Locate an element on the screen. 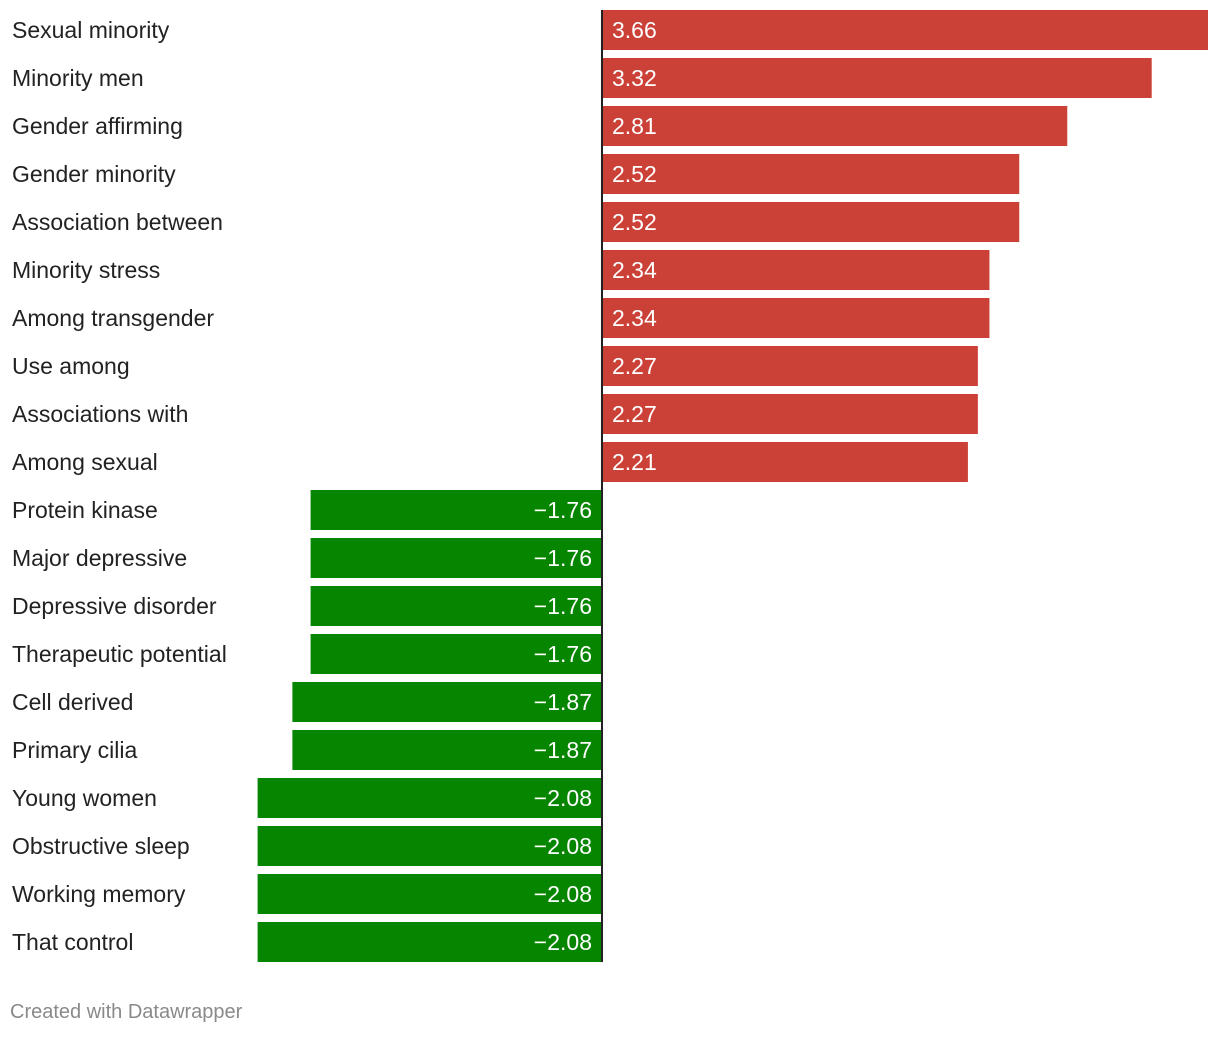  category-label: Gender minority is located at coordinates (94, 174).